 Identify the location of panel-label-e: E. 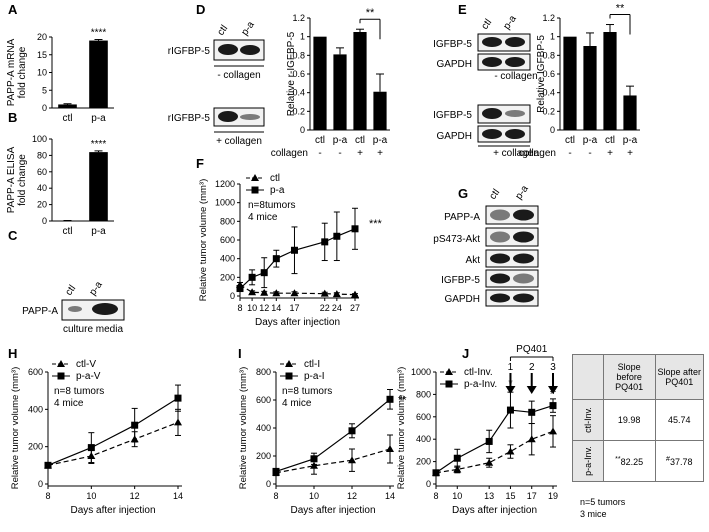
(462, 9).